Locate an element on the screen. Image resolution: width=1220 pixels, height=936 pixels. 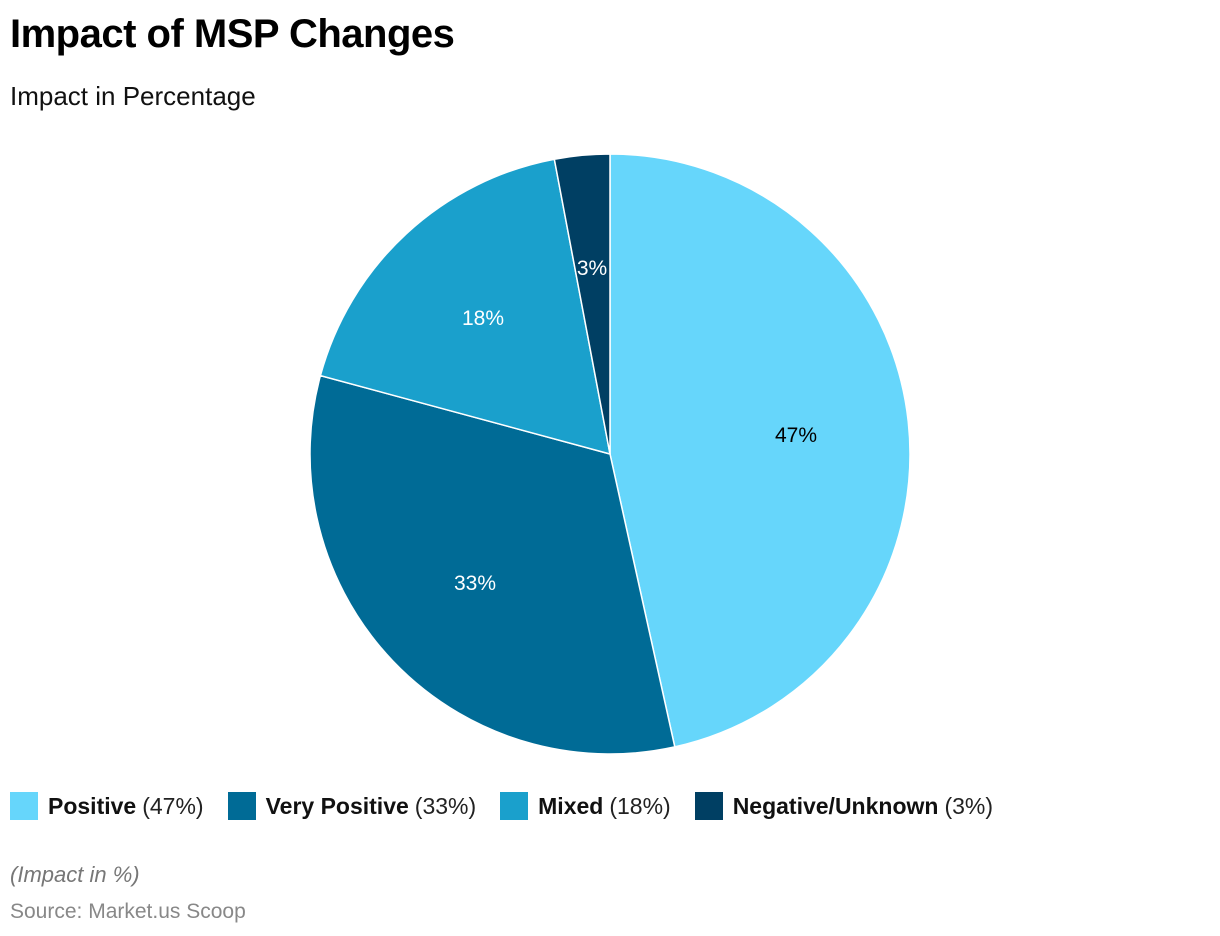
legend-item-mixed: Mixed (18%) is located at coordinates (585, 806).